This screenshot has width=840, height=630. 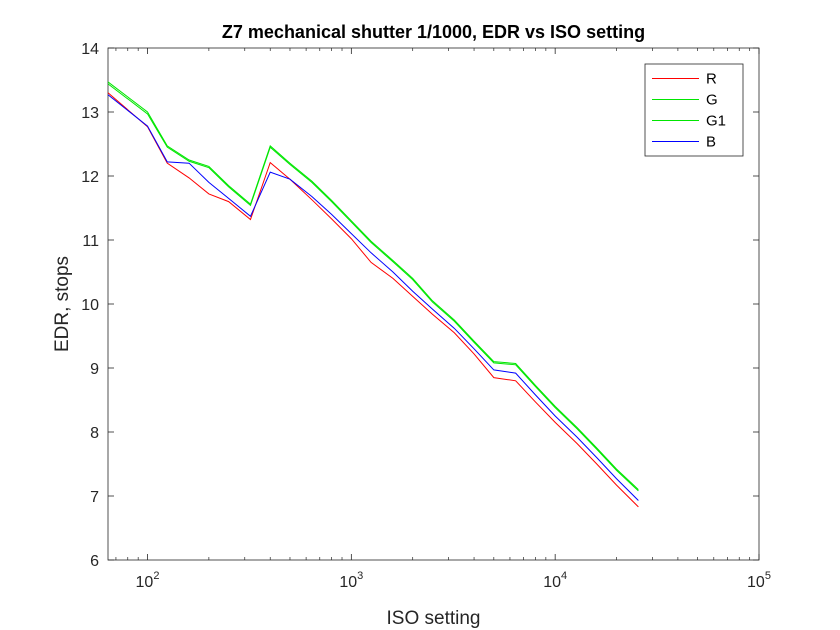 What do you see at coordinates (684, 79) in the screenshot?
I see `legend-item-r: R` at bounding box center [684, 79].